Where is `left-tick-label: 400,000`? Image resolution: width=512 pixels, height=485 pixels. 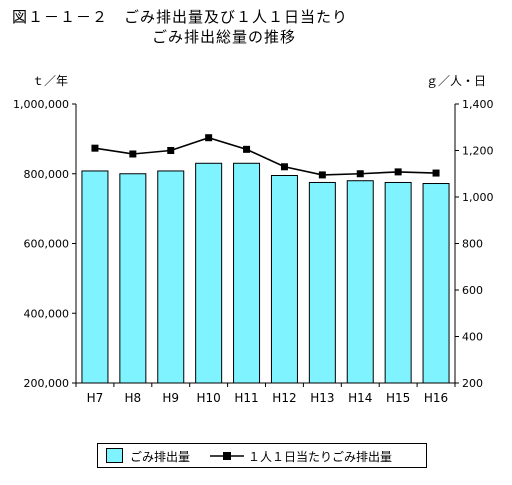 left-tick-label: 400,000 is located at coordinates (47, 313).